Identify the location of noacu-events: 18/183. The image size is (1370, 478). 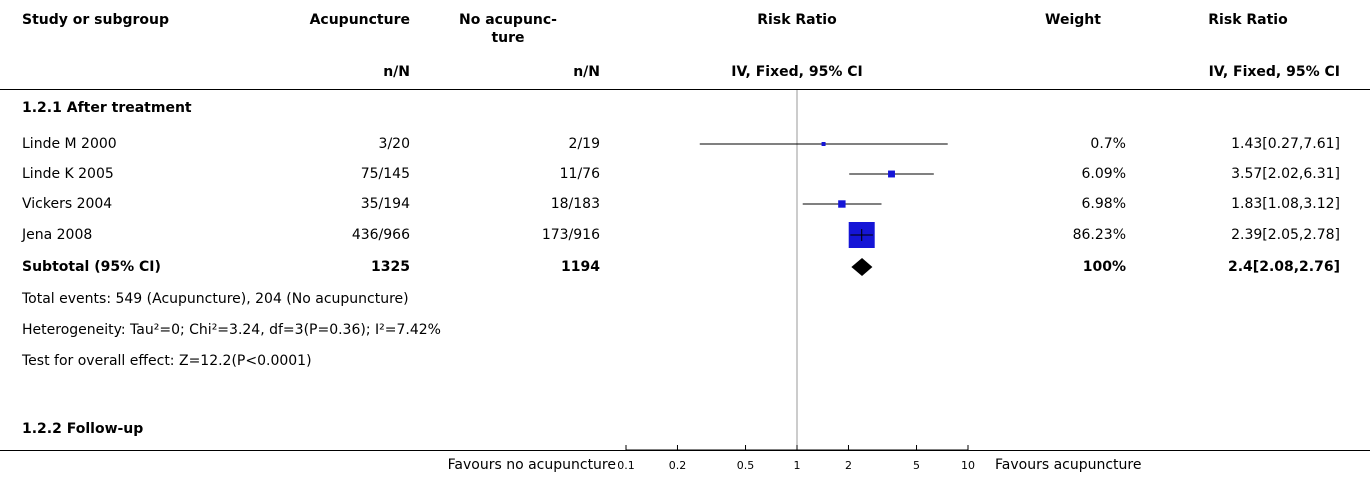
(575, 204).